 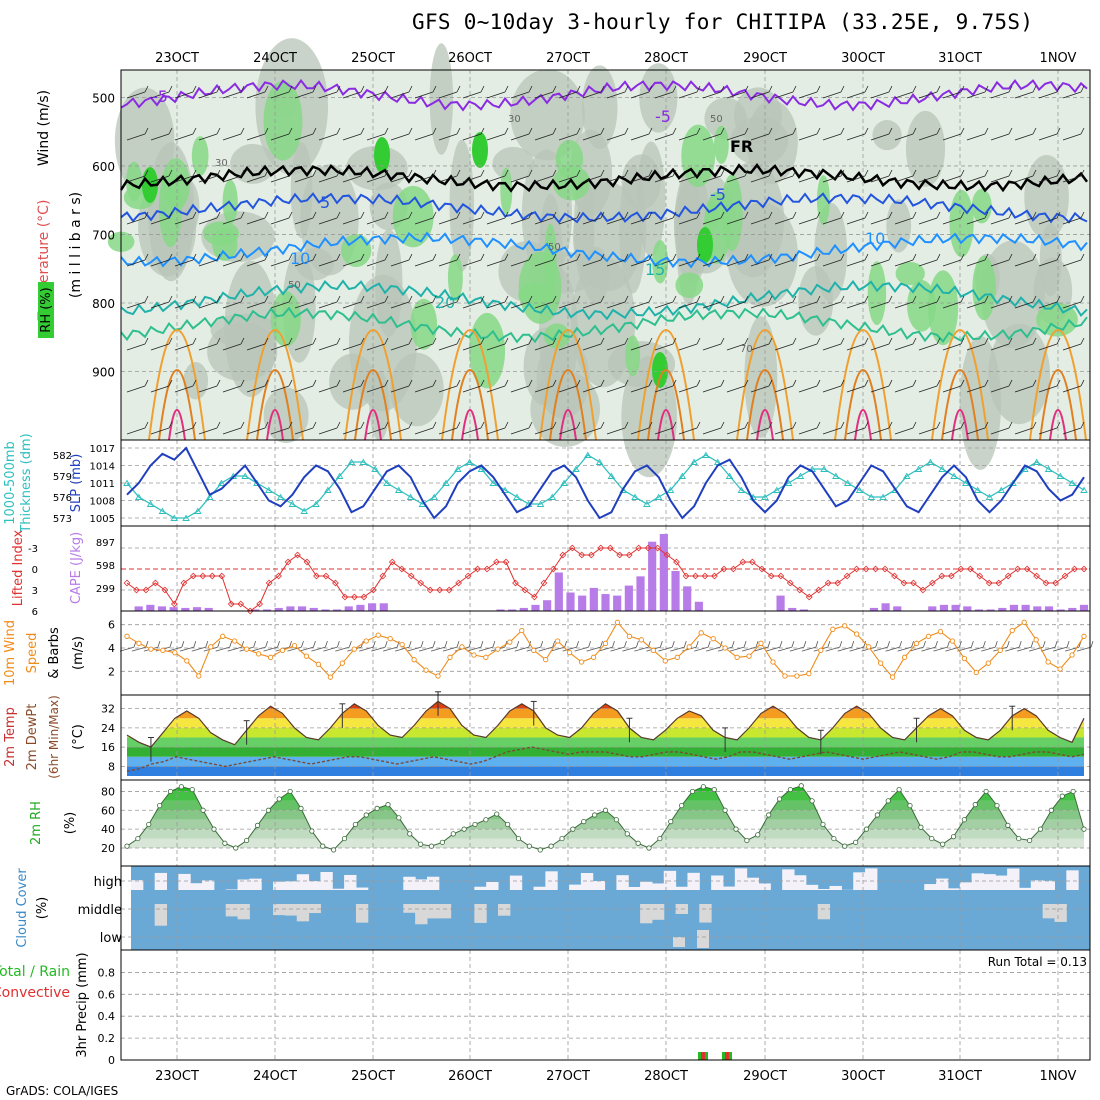 I want to click on ylabel-ms: (m/s), so click(x=78, y=653).